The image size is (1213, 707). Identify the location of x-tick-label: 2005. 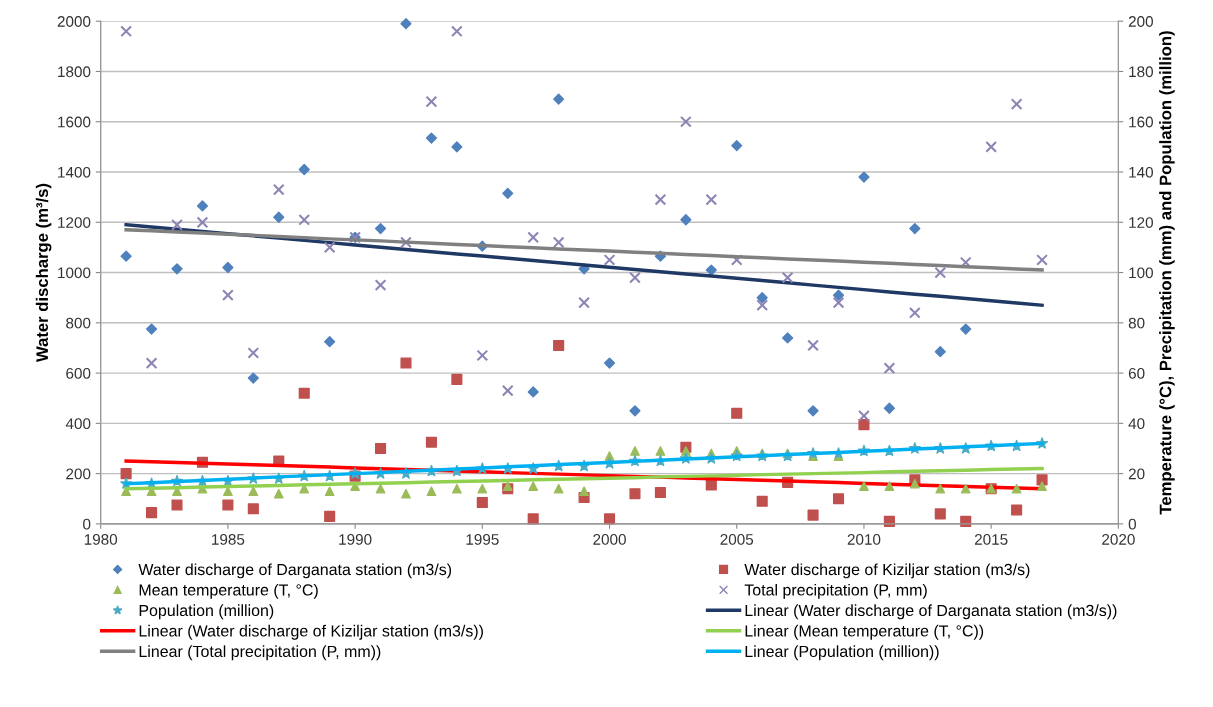
(737, 539).